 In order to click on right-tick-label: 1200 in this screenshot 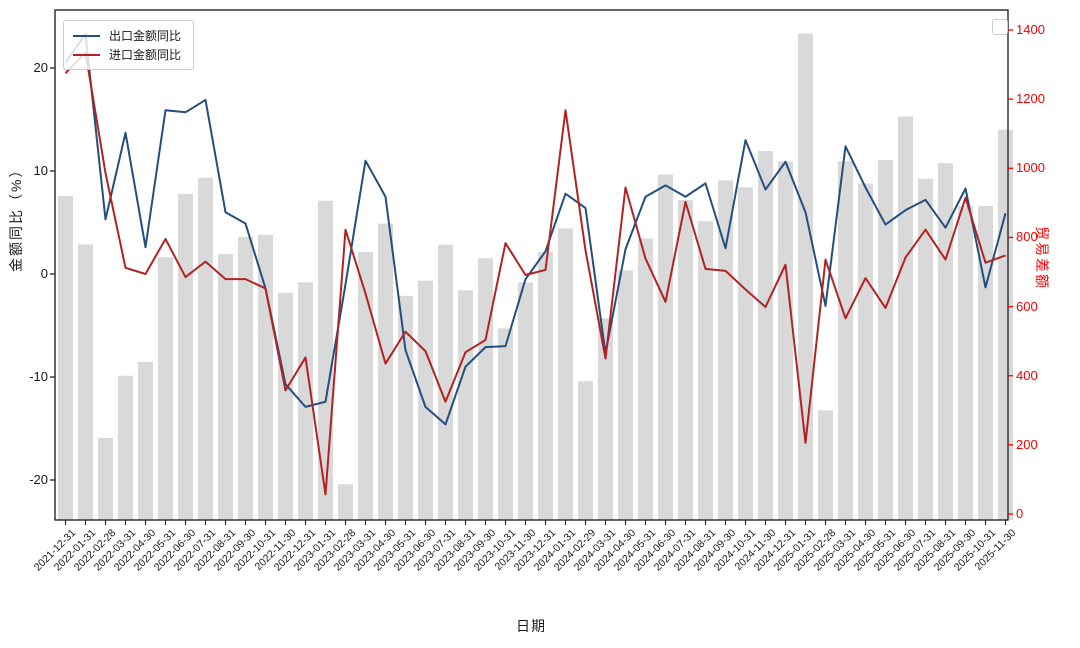, I will do `click(1030, 99)`.